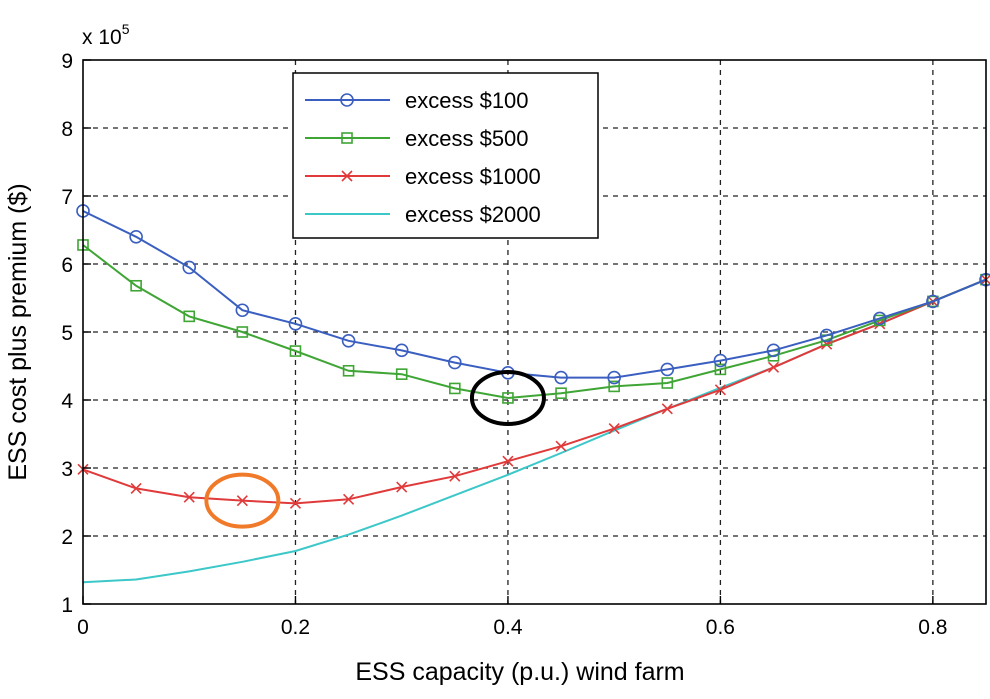  What do you see at coordinates (295, 627) in the screenshot?
I see `x-tick-label: 0.2` at bounding box center [295, 627].